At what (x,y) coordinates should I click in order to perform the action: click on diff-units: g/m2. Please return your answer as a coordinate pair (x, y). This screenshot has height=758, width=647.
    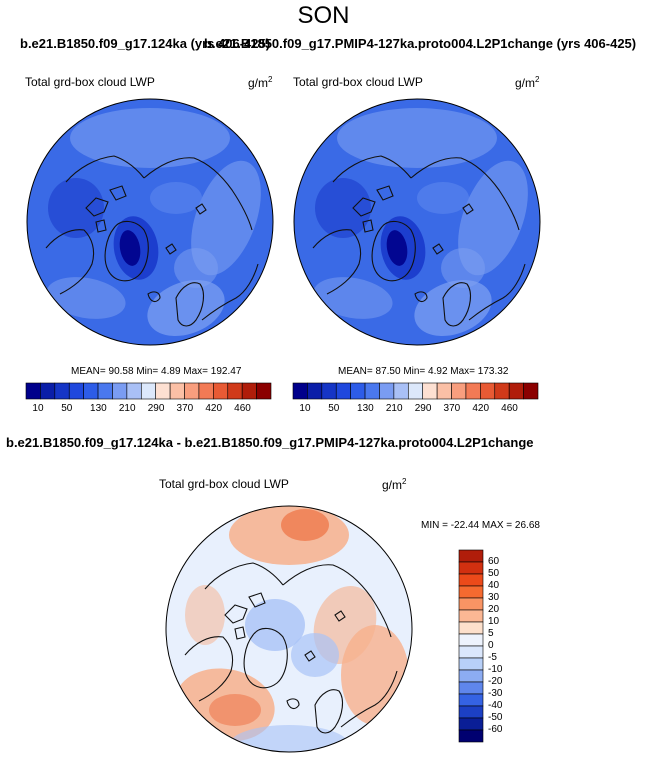
    Looking at the image, I should click on (394, 484).